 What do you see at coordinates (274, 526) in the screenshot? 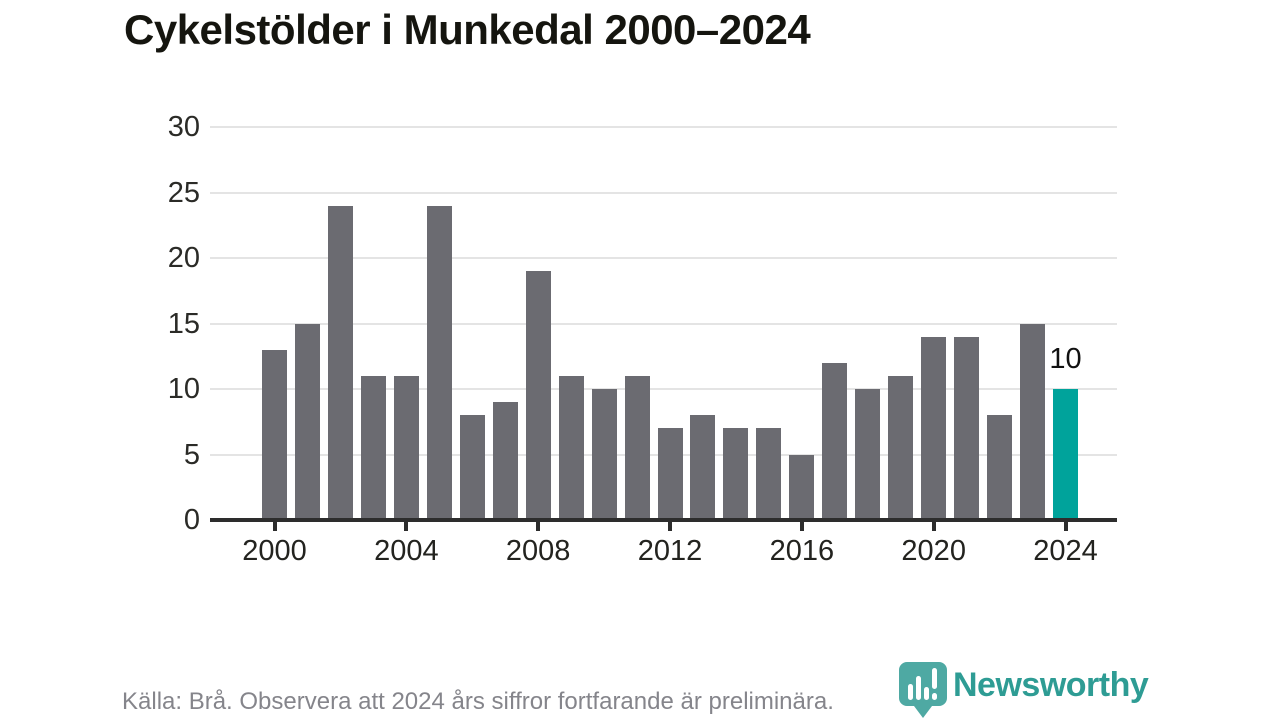
I see `x-tick-2000` at bounding box center [274, 526].